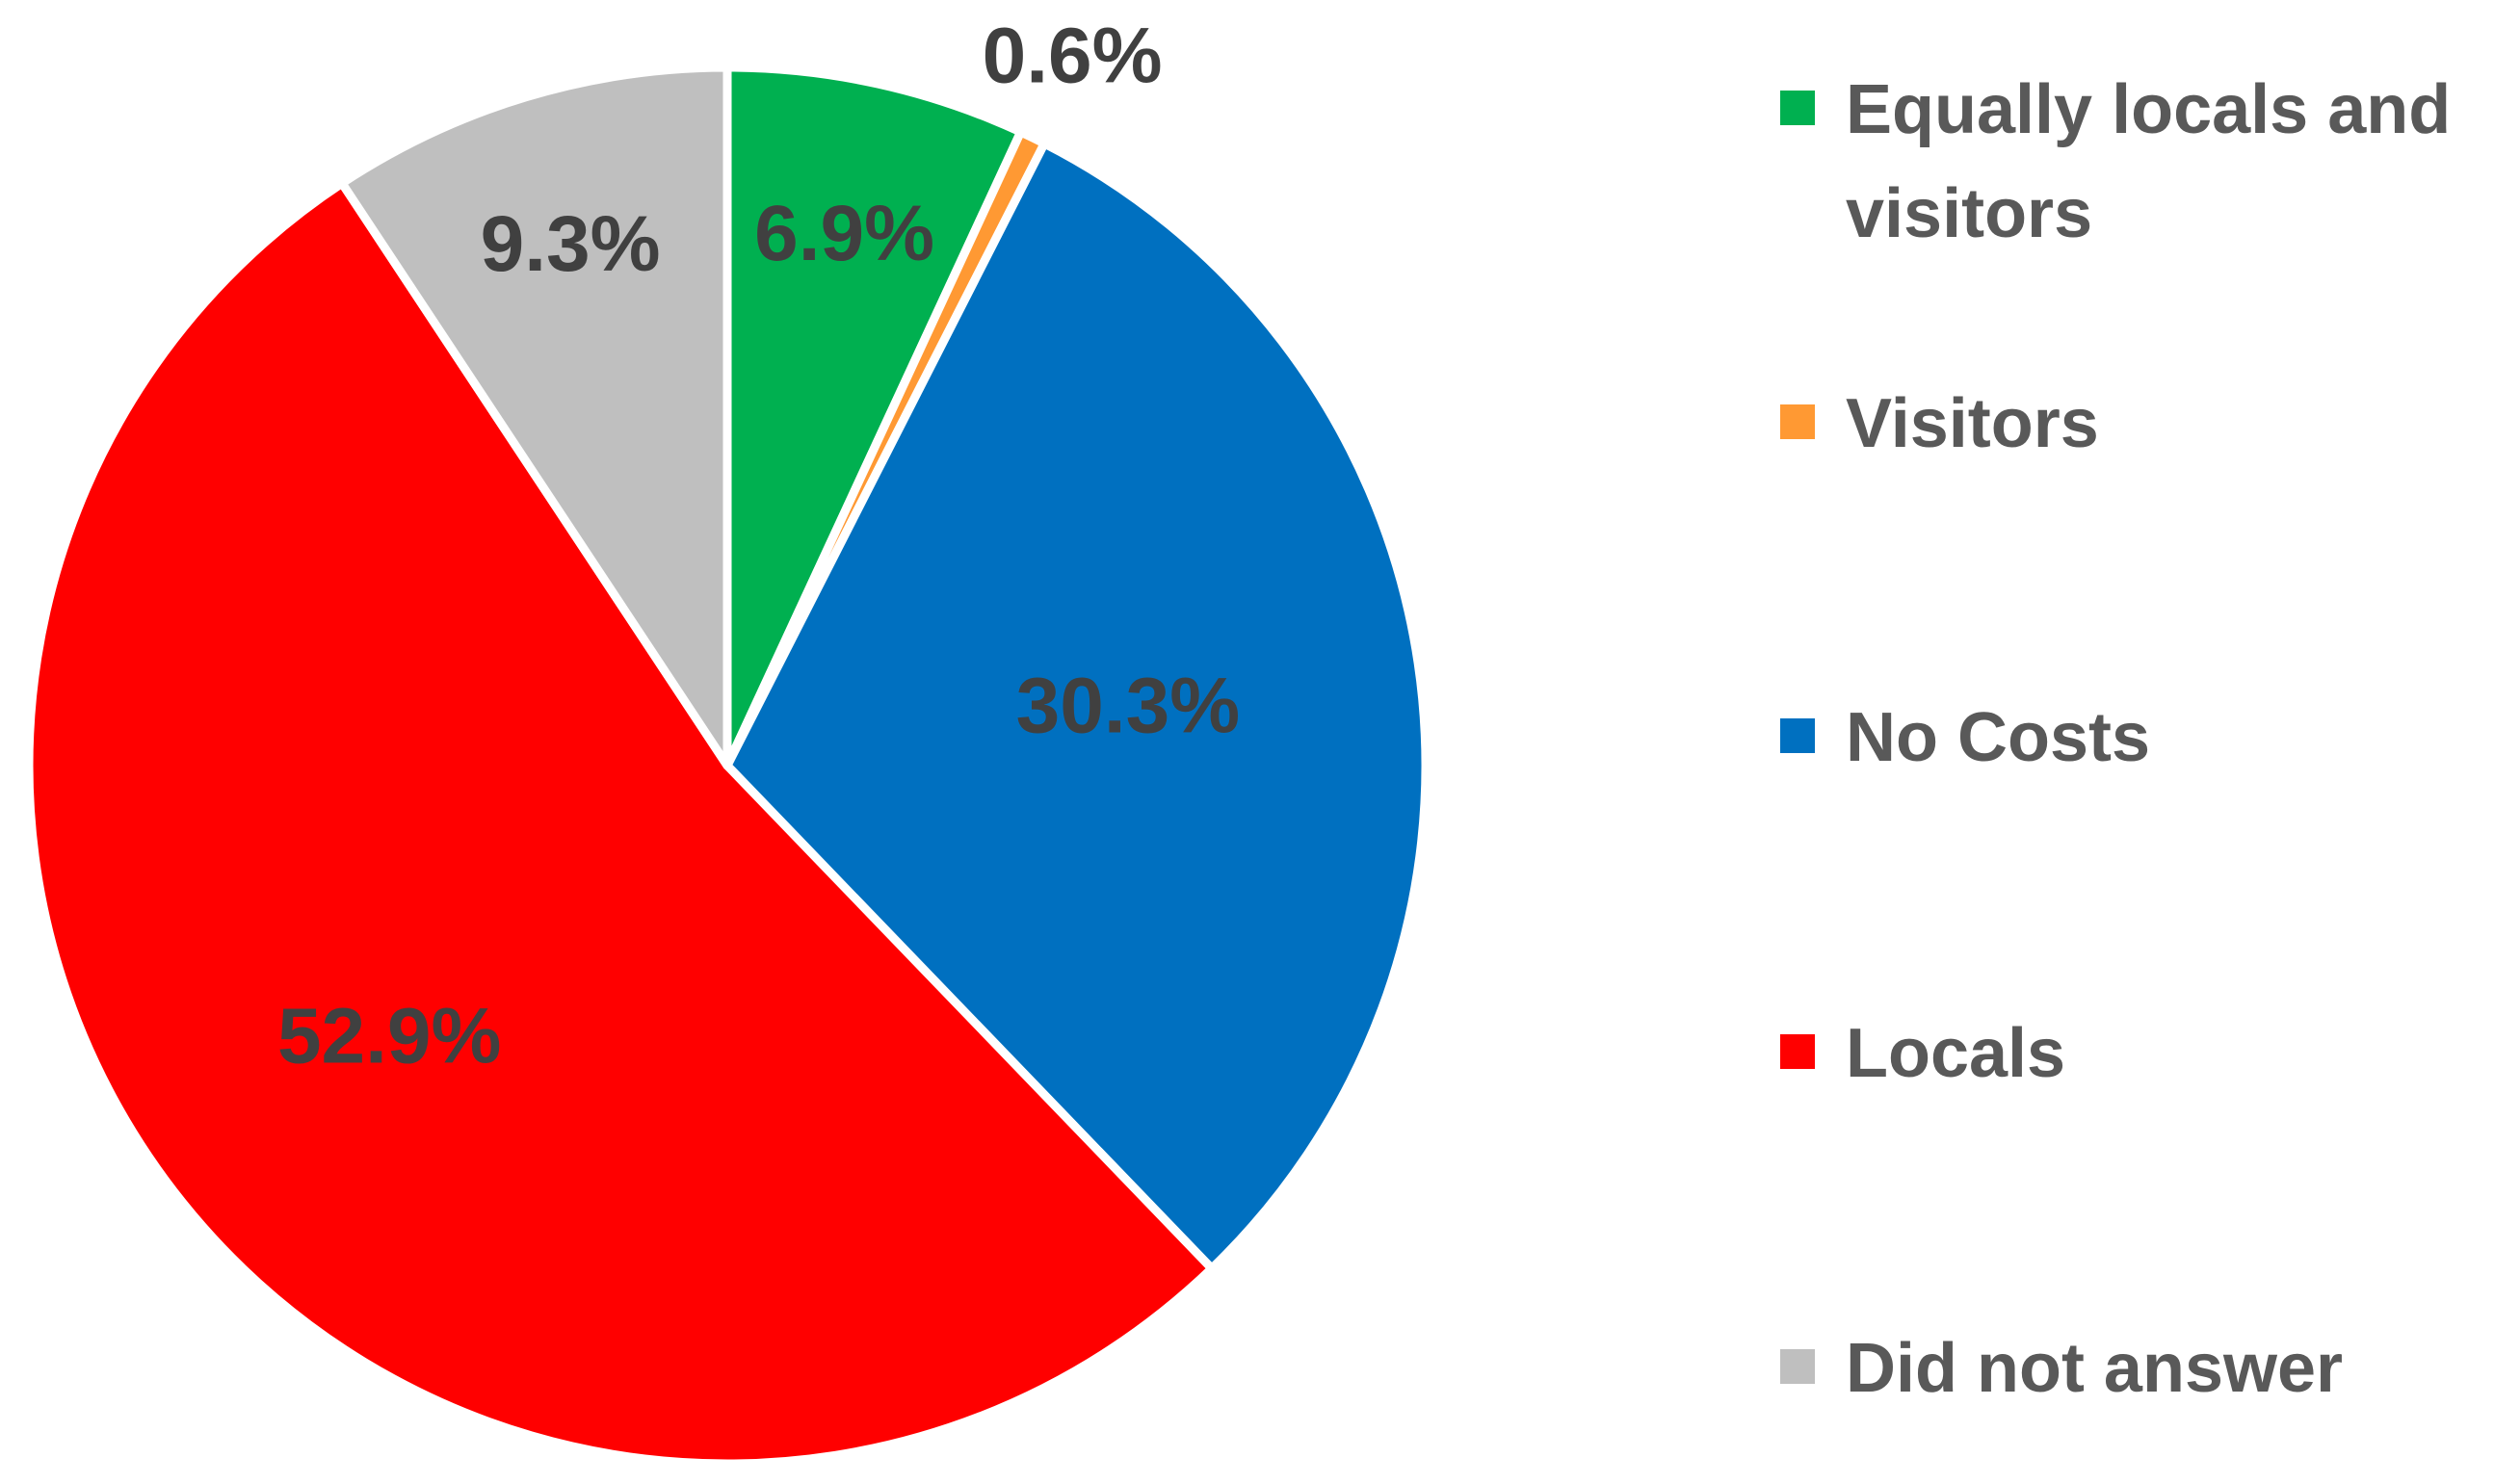 The image size is (2494, 1484). Describe the element at coordinates (844, 234) in the screenshot. I see `data-label-equally-locals-and-visitors: 6.9%` at that location.